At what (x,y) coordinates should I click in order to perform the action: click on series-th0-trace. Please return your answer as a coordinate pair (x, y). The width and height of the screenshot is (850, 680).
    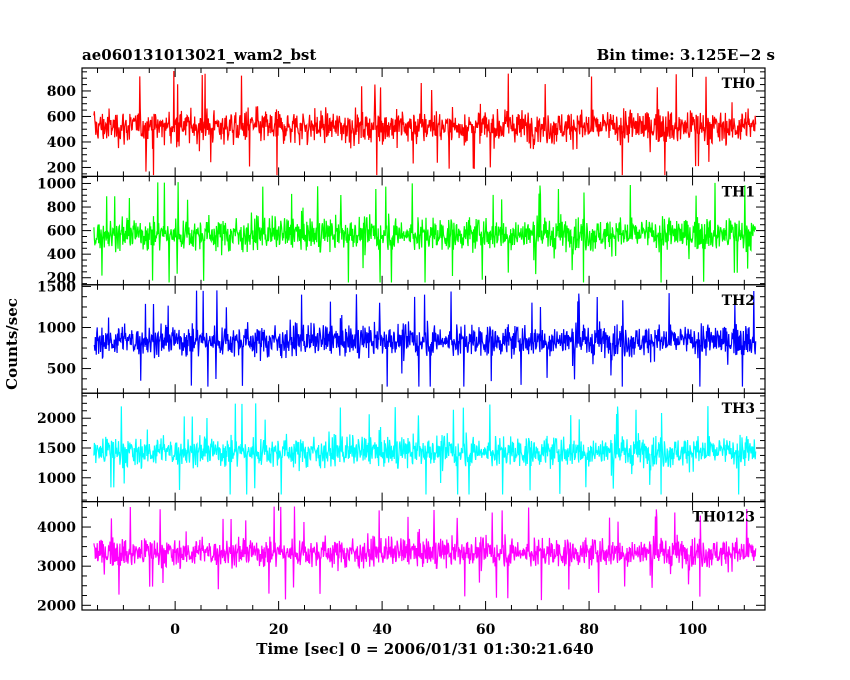
    Looking at the image, I should click on (425, 123).